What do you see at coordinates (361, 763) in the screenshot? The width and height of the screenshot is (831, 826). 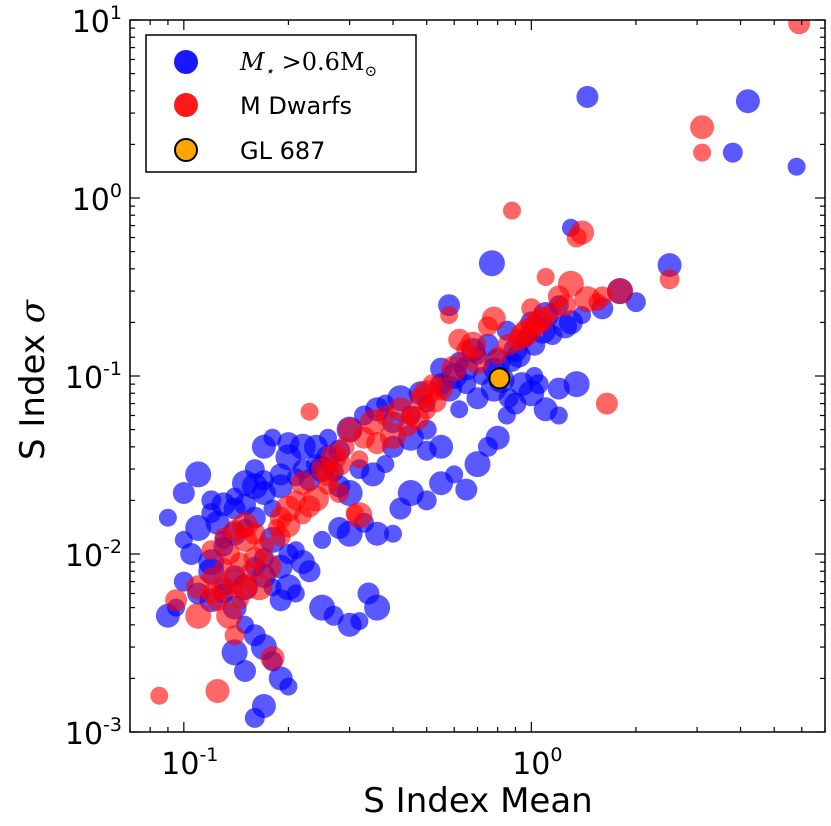 I see `x-tick-labels: 10-1 100` at bounding box center [361, 763].